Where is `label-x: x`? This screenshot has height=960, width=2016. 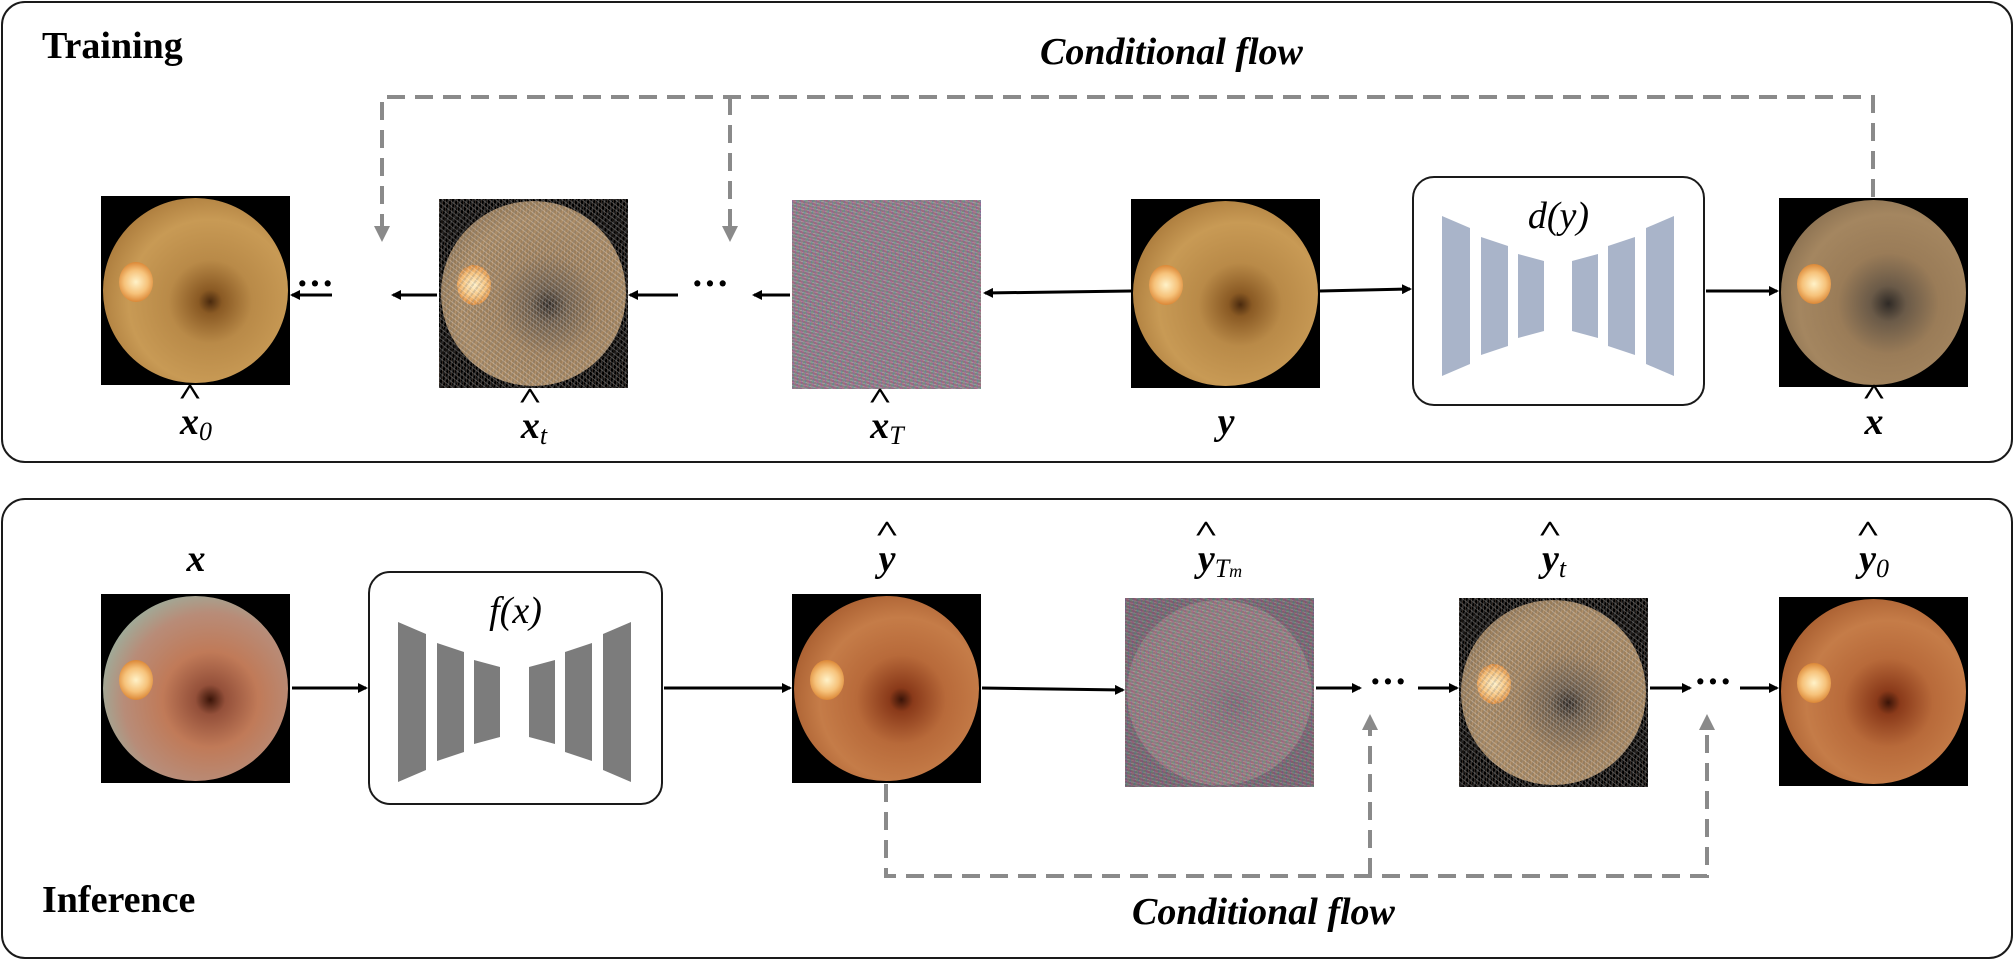
label-x: x is located at coordinates (196, 559).